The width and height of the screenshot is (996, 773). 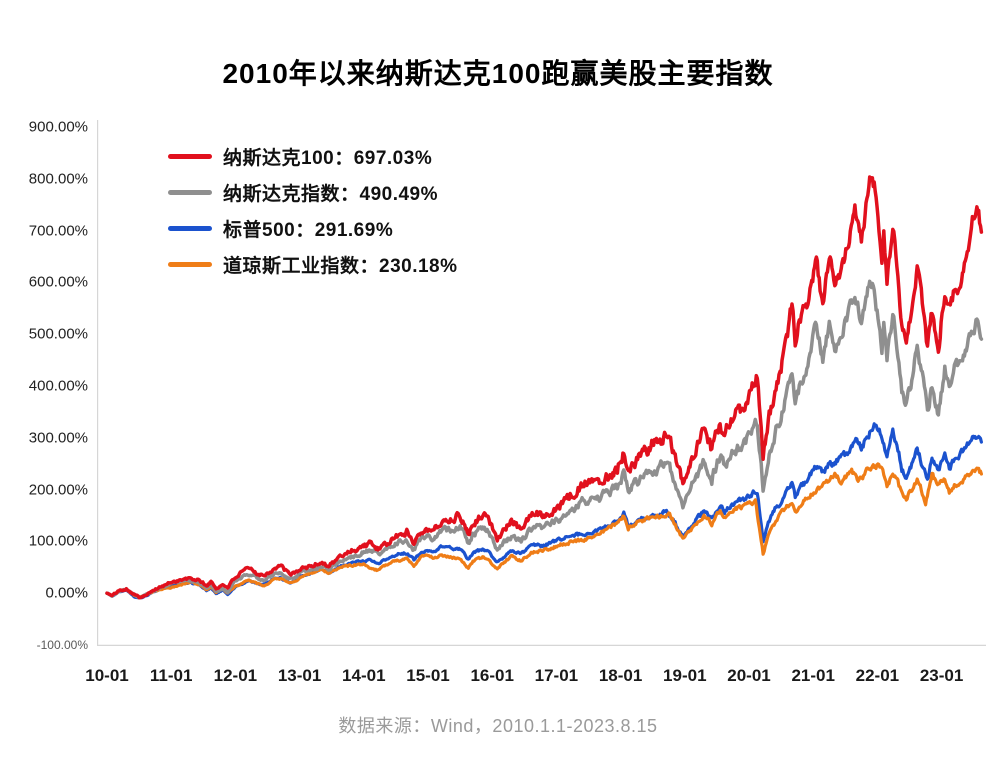 I want to click on y-tick-label: 400.00%, so click(x=58, y=386).